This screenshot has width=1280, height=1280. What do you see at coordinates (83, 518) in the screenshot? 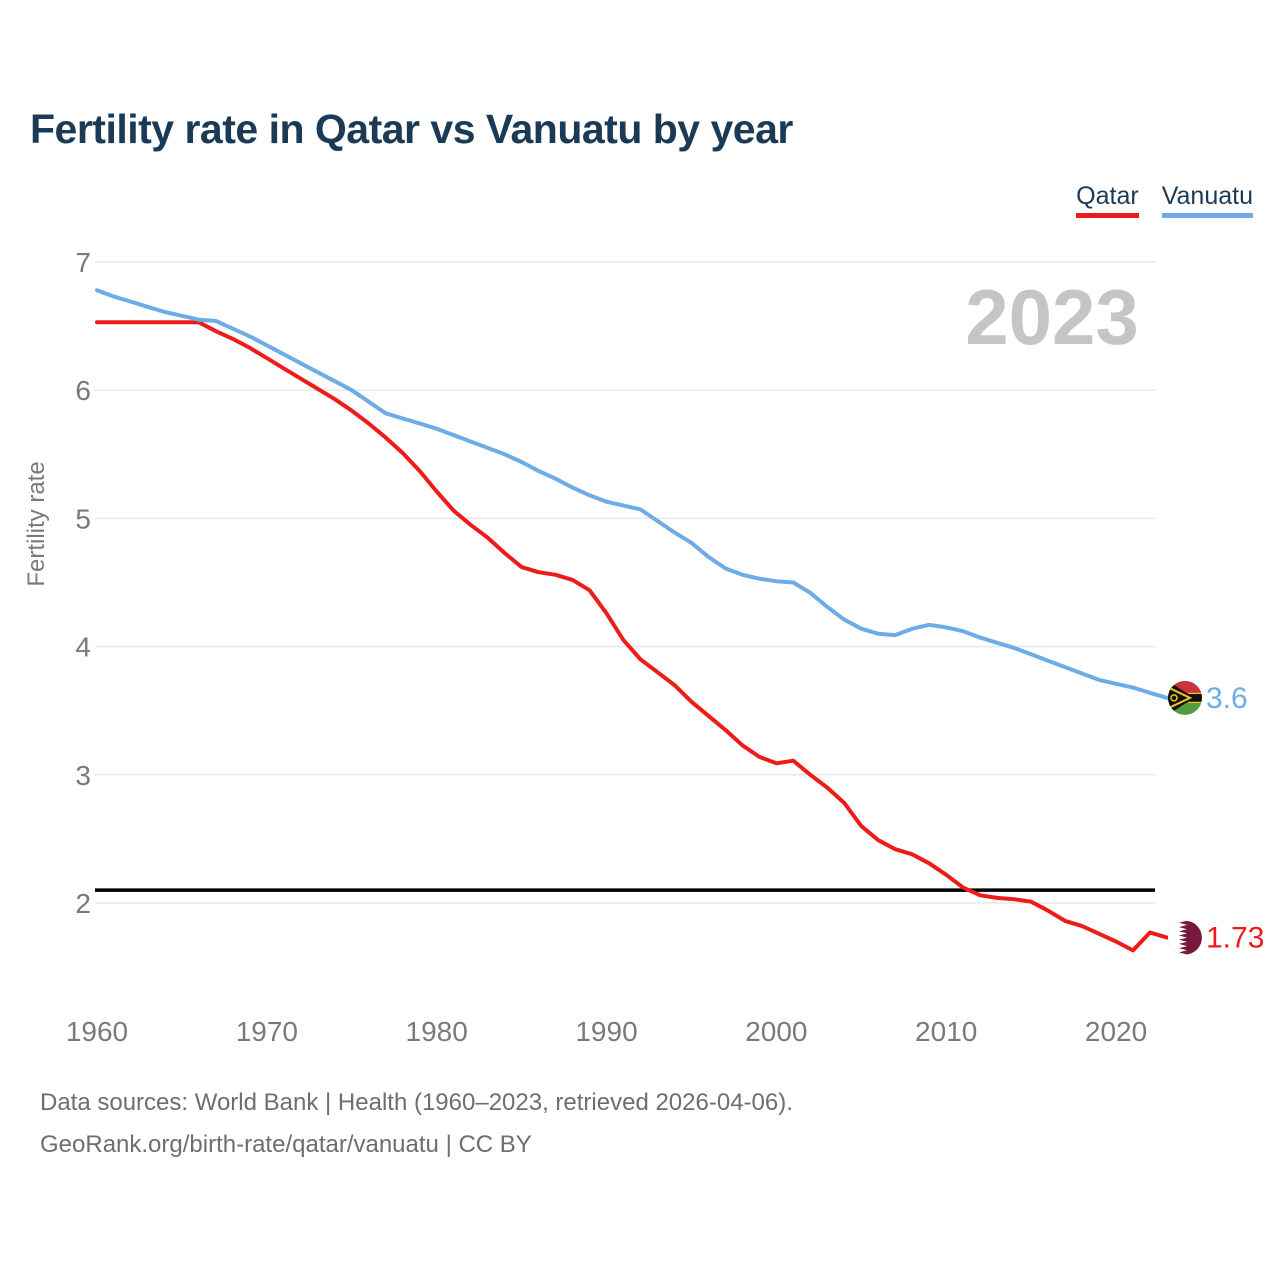
I see `y-tick-label: 5` at bounding box center [83, 518].